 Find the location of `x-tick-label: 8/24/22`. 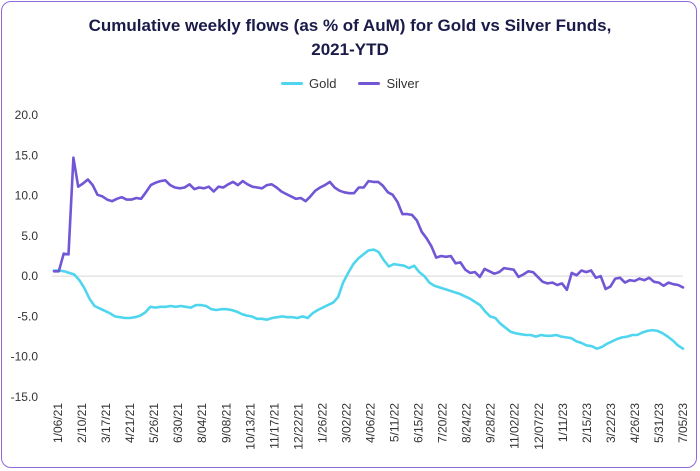

x-tick-label: 8/24/22 is located at coordinates (467, 423).